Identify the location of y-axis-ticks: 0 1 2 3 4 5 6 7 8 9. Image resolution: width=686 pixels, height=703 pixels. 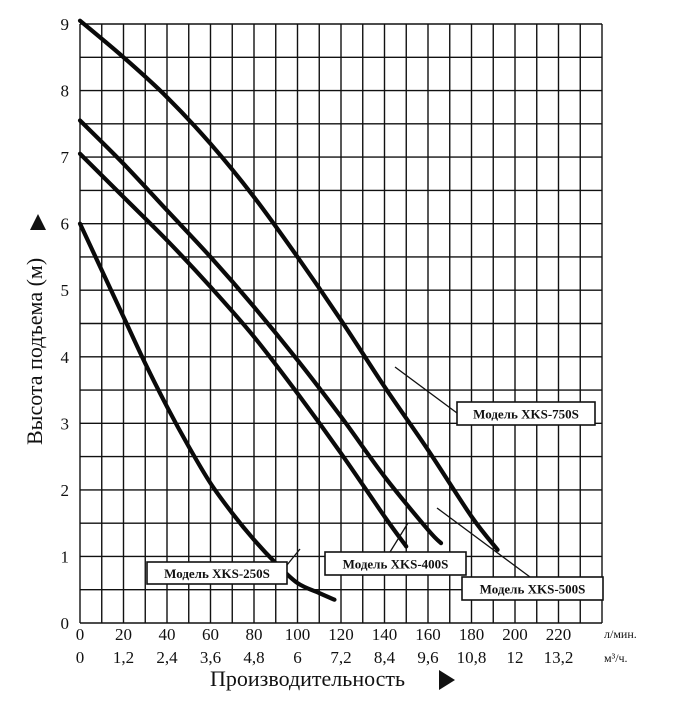
(65, 324).